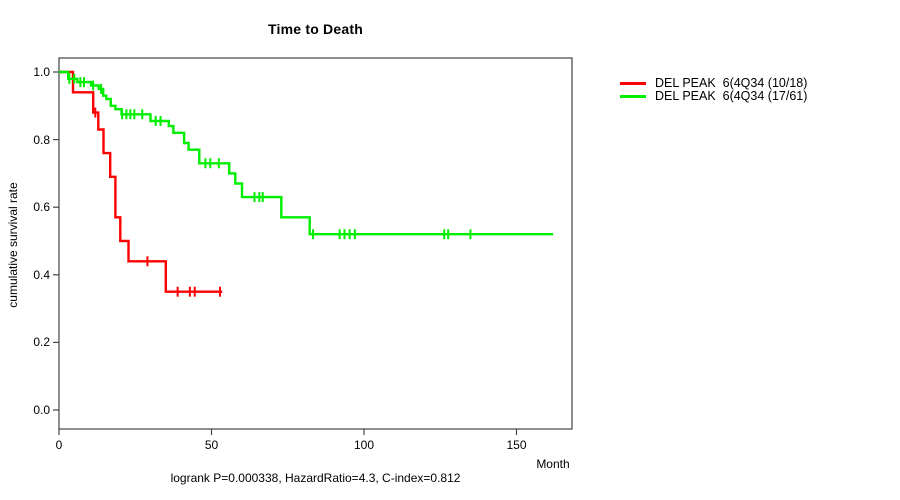 The height and width of the screenshot is (500, 900). What do you see at coordinates (41, 410) in the screenshot?
I see `y-tick-label: 0.0` at bounding box center [41, 410].